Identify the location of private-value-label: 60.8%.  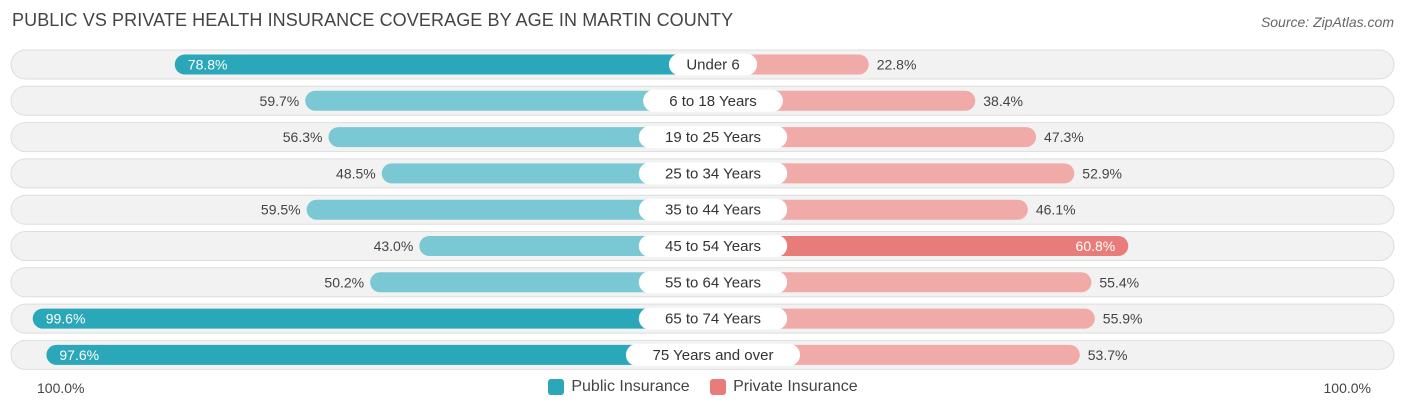
(1096, 246).